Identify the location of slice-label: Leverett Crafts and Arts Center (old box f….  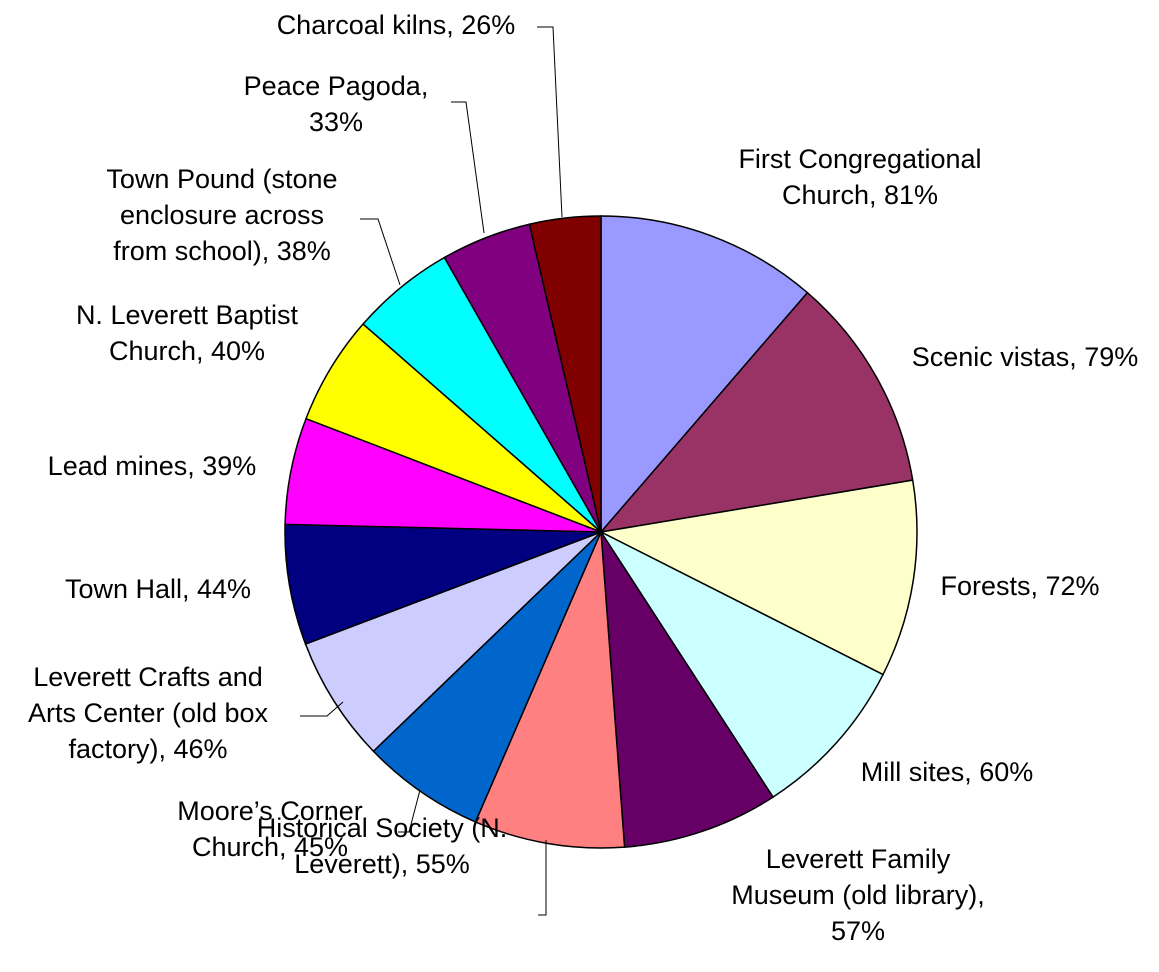
(148, 713).